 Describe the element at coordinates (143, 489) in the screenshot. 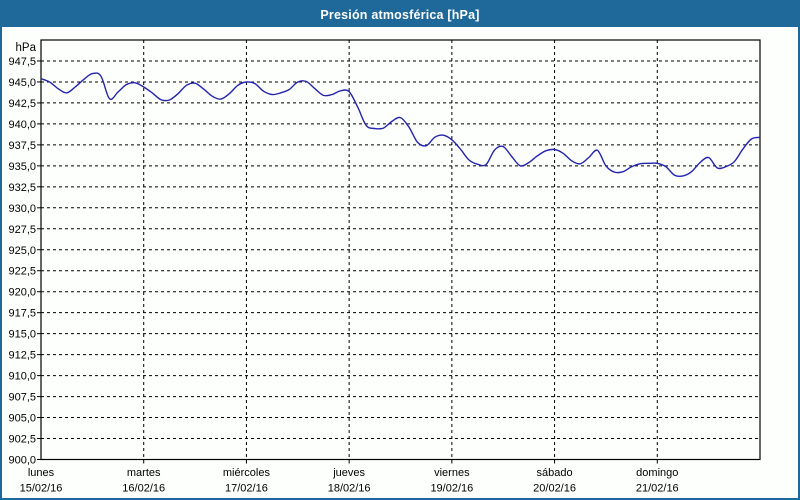

I see `day-date-label: 16/02/16` at that location.